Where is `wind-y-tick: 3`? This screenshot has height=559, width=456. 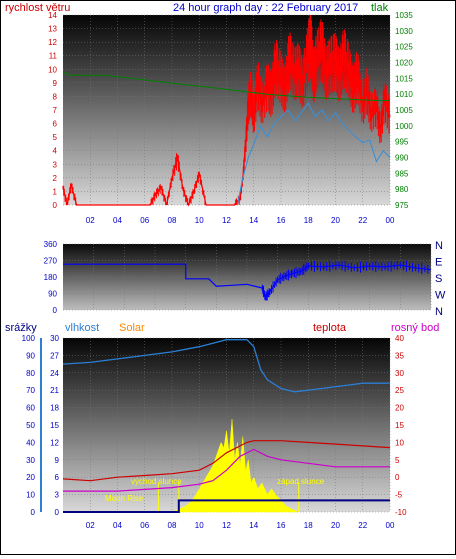 wind-y-tick: 3 is located at coordinates (55, 164).